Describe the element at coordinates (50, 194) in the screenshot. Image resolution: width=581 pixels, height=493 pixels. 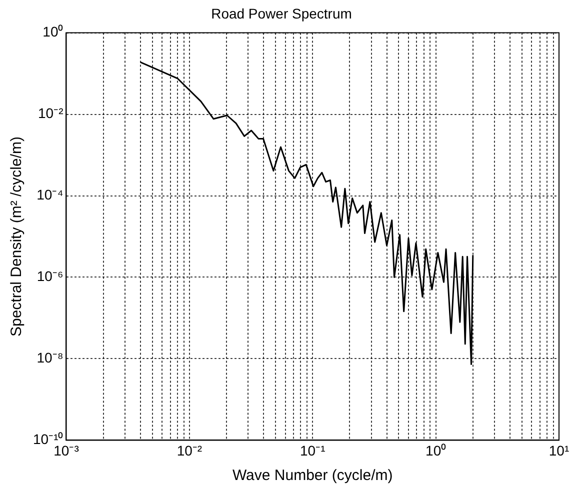
I see `y-tick-label: 10⁻⁴` at that location.